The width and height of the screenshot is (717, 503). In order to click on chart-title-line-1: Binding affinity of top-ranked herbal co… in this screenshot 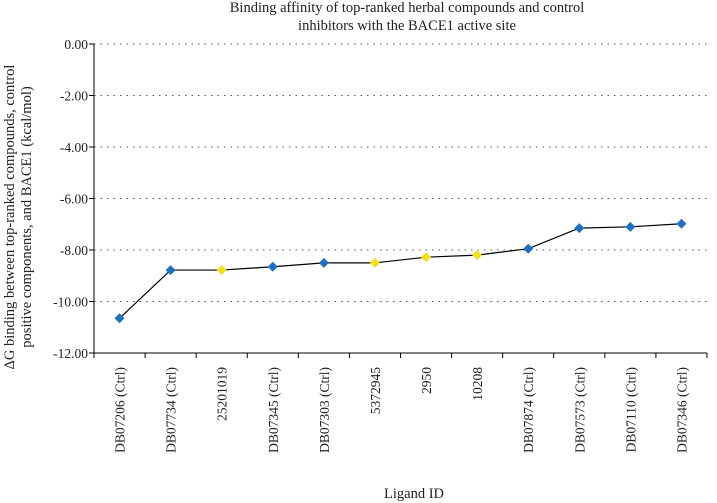, I will do `click(407, 8)`.